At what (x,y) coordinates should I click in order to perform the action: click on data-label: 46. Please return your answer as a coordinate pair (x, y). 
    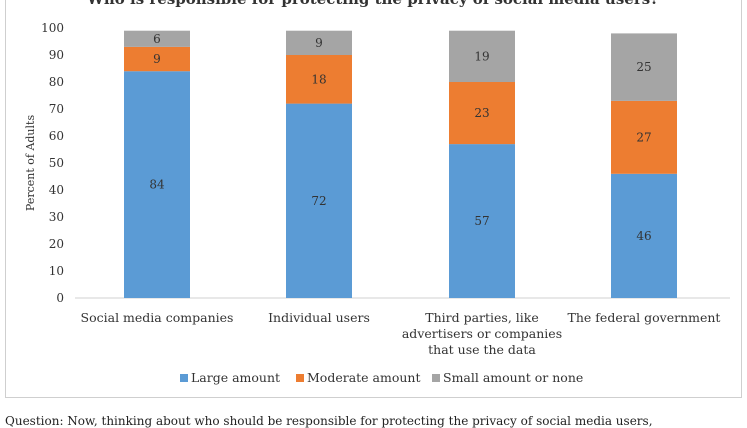
    Looking at the image, I should click on (643, 236).